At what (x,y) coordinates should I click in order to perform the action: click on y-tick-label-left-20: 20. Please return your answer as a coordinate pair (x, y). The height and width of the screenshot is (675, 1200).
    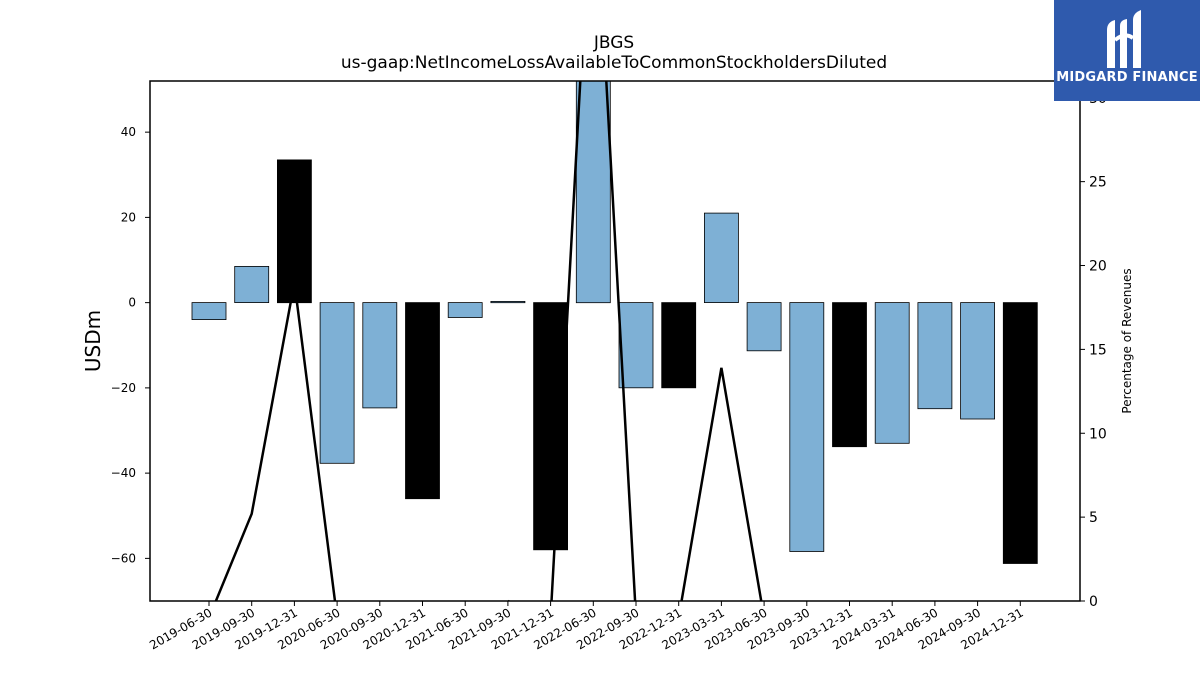
    Looking at the image, I should click on (128, 217).